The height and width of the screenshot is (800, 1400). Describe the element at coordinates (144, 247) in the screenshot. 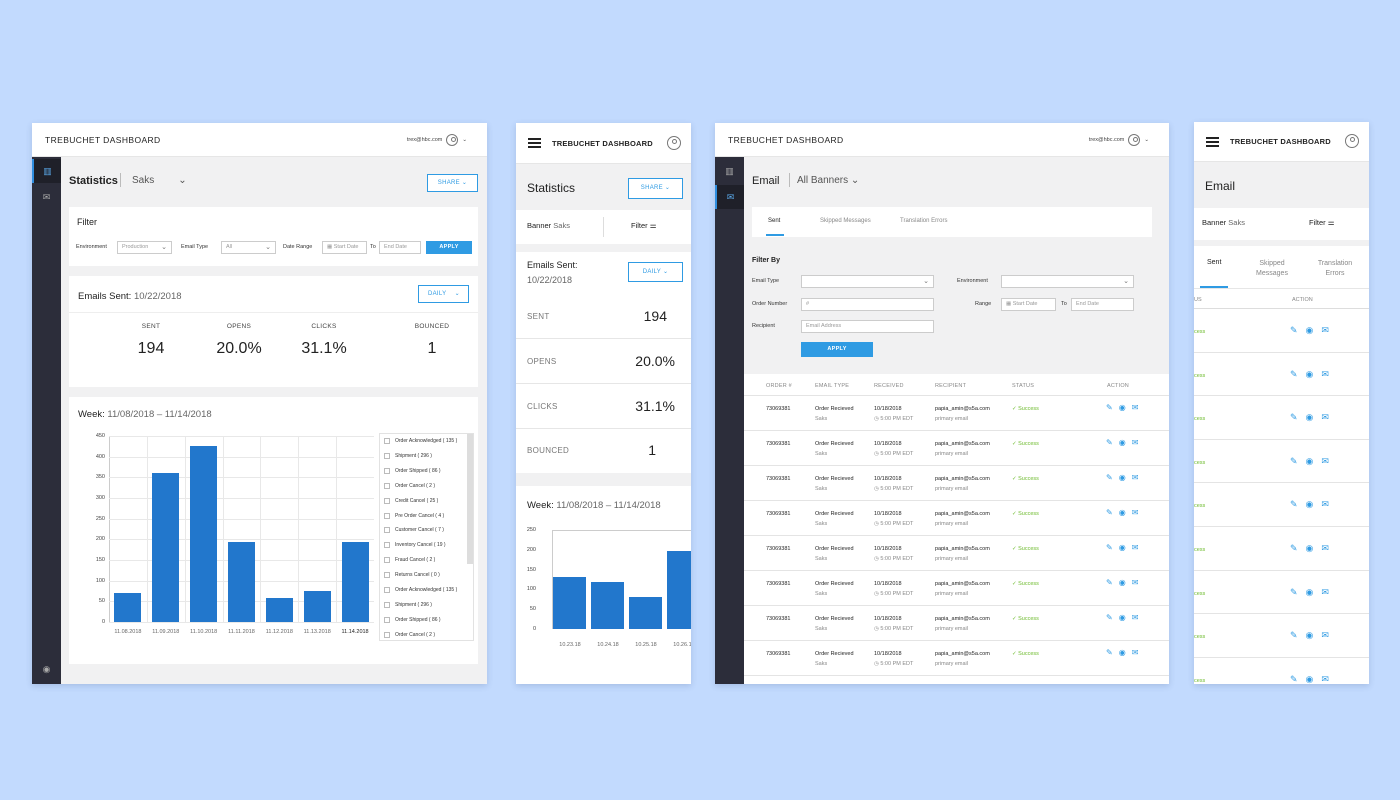

I see `environment-select: Production ⌄` at that location.